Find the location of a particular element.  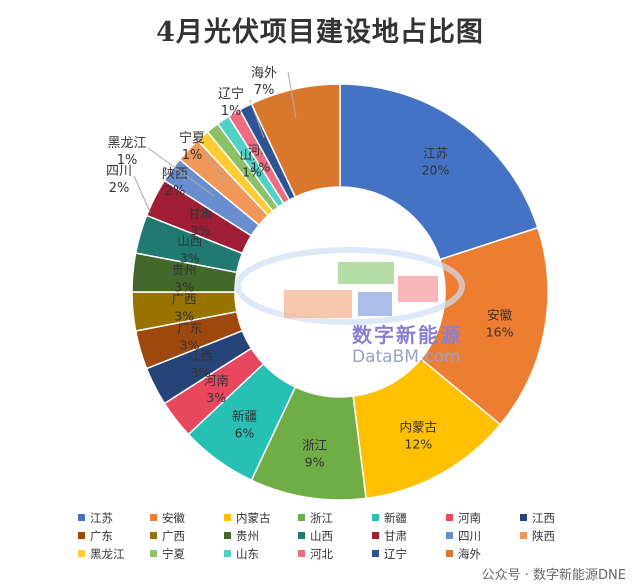

slice-label-name: 新疆 is located at coordinates (244, 415).